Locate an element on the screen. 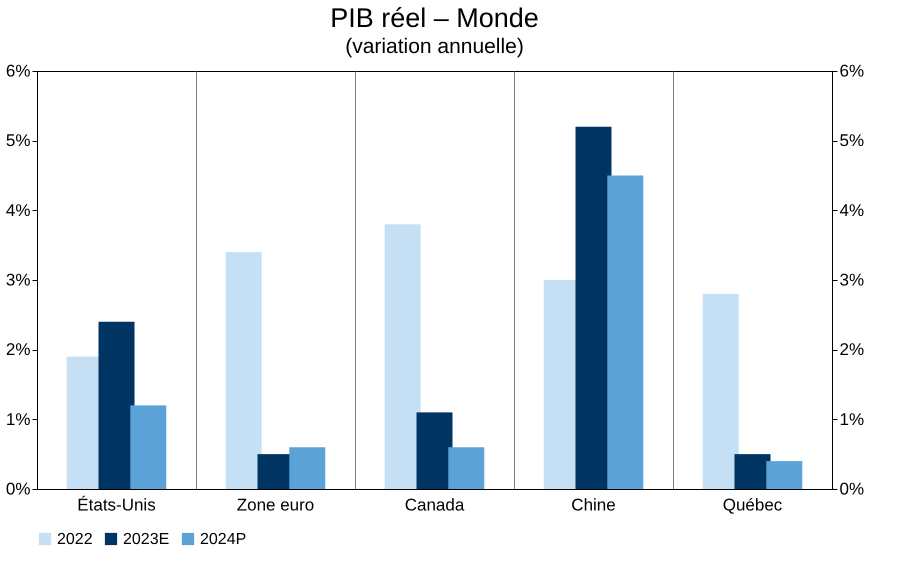 Image resolution: width=907 pixels, height=583 pixels. y2-tick-label: 5% is located at coordinates (852, 140).